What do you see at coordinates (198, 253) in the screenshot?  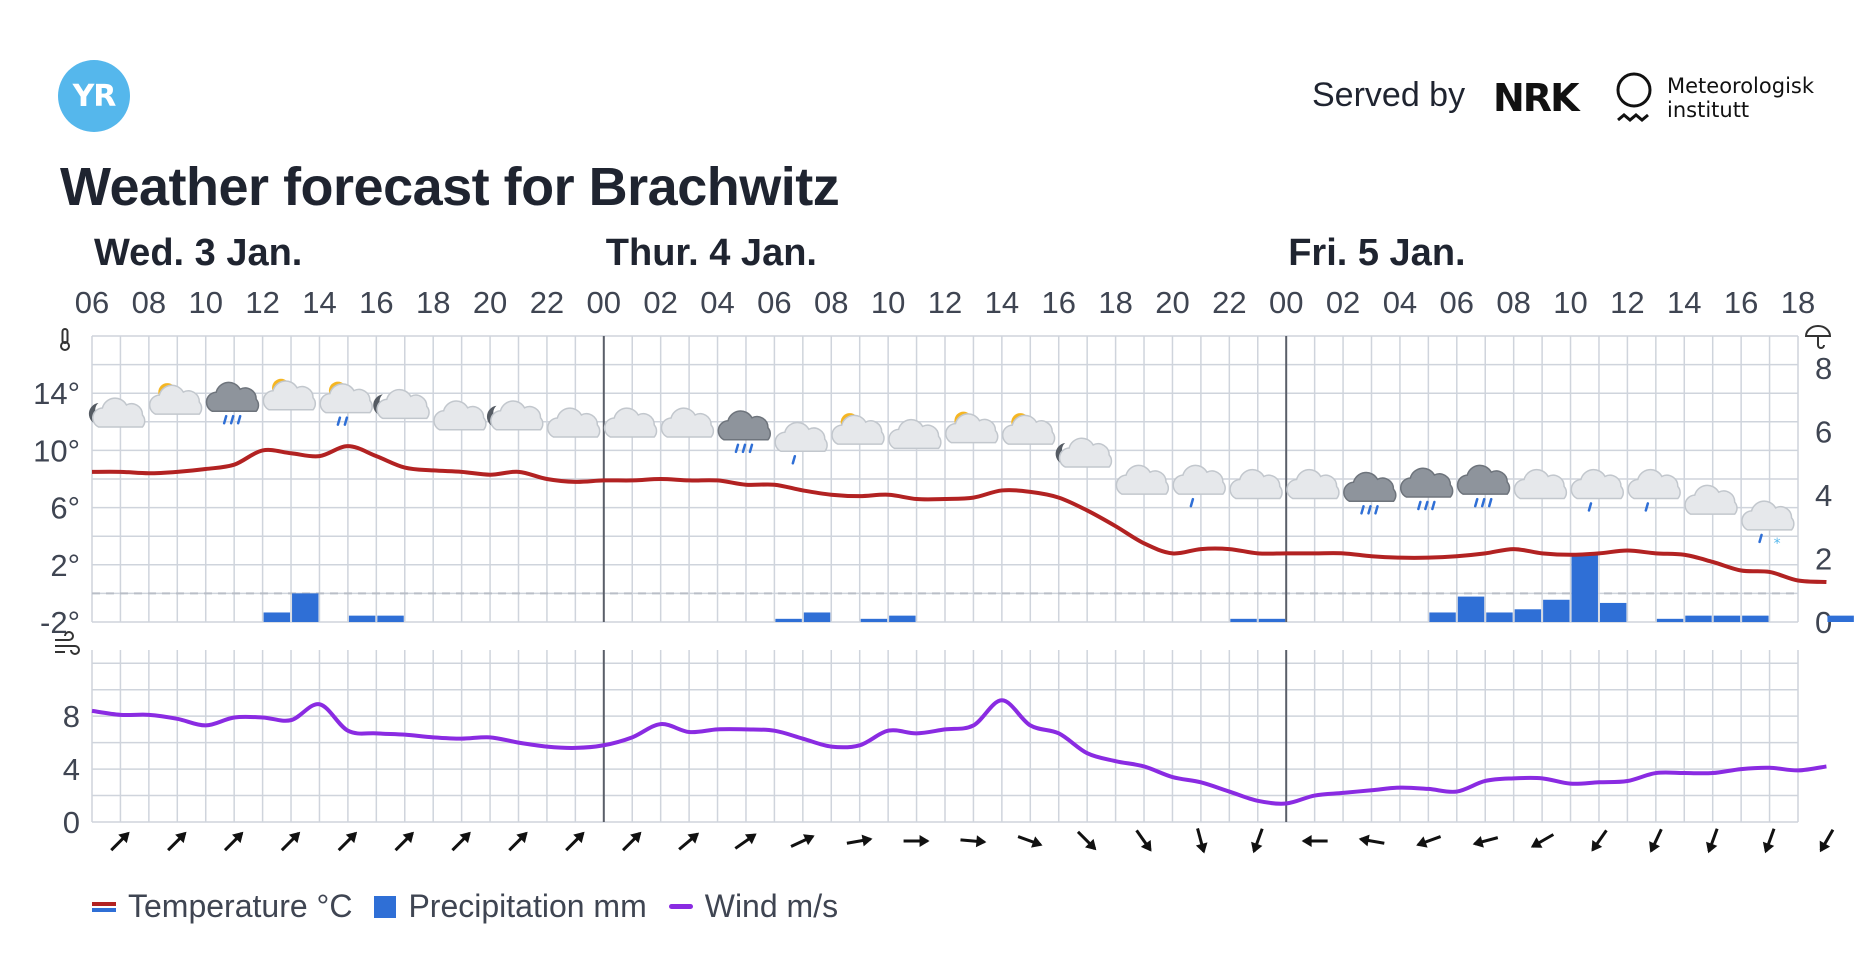 I see `day-label: Wed. 3 Jan.` at bounding box center [198, 253].